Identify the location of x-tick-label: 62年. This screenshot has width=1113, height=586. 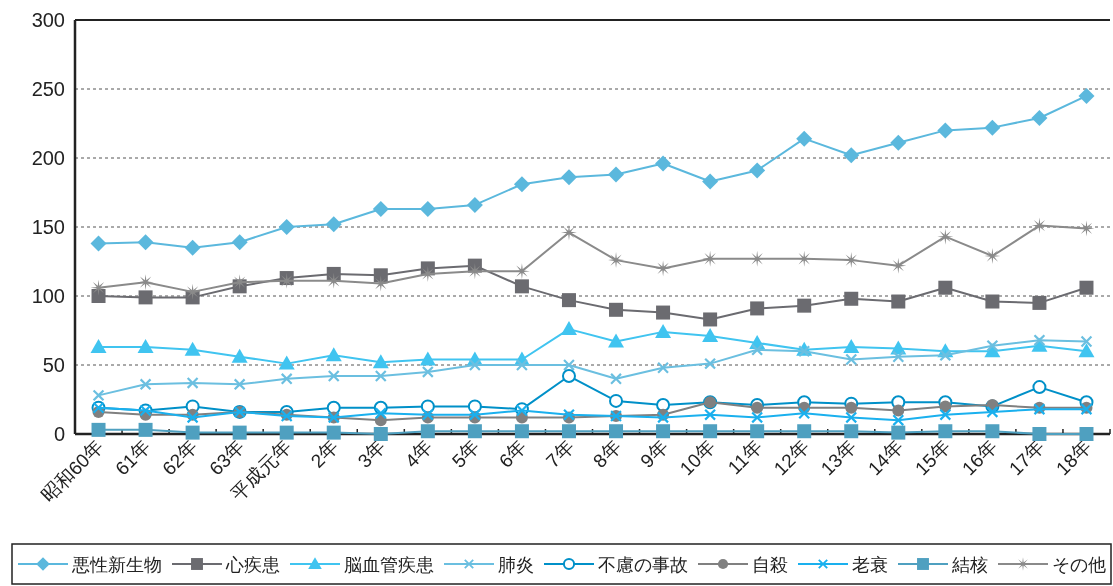
(180, 457).